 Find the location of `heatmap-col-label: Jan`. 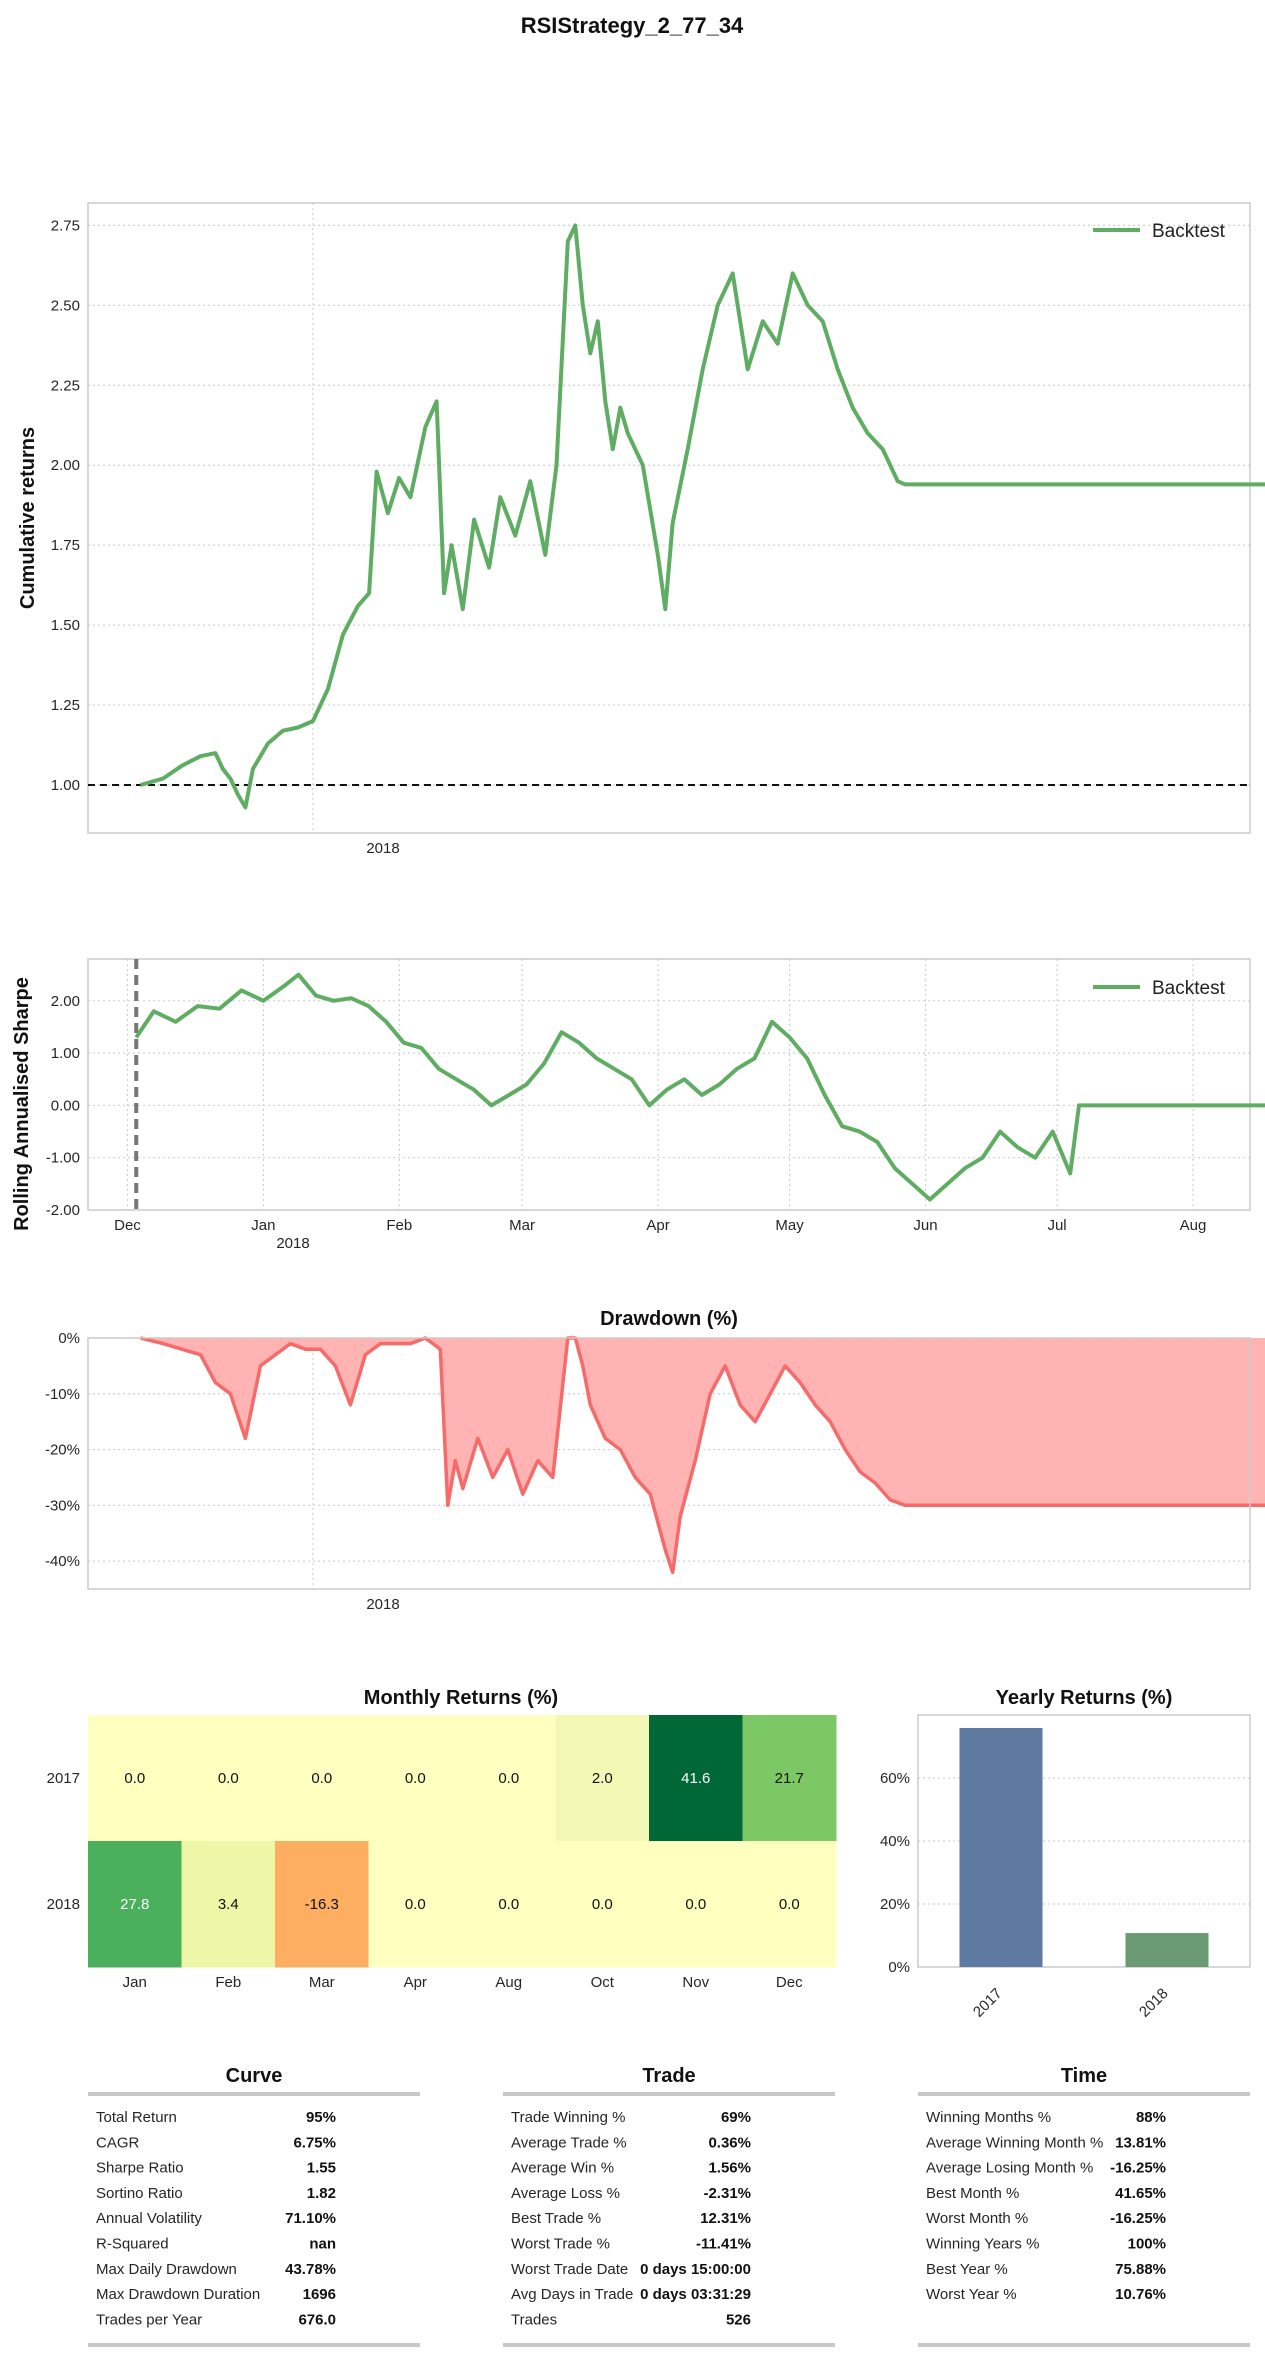

heatmap-col-label: Jan is located at coordinates (135, 1982).